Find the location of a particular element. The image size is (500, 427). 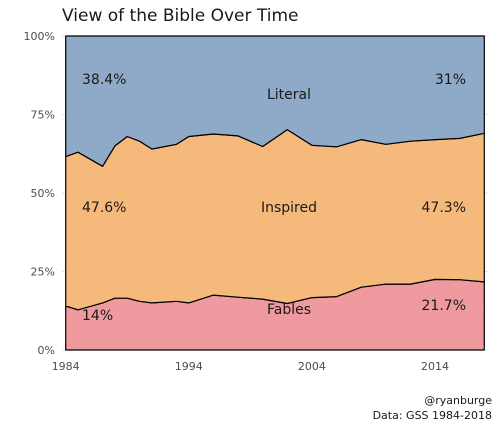

x-tick-label: 2014 is located at coordinates (435, 366).